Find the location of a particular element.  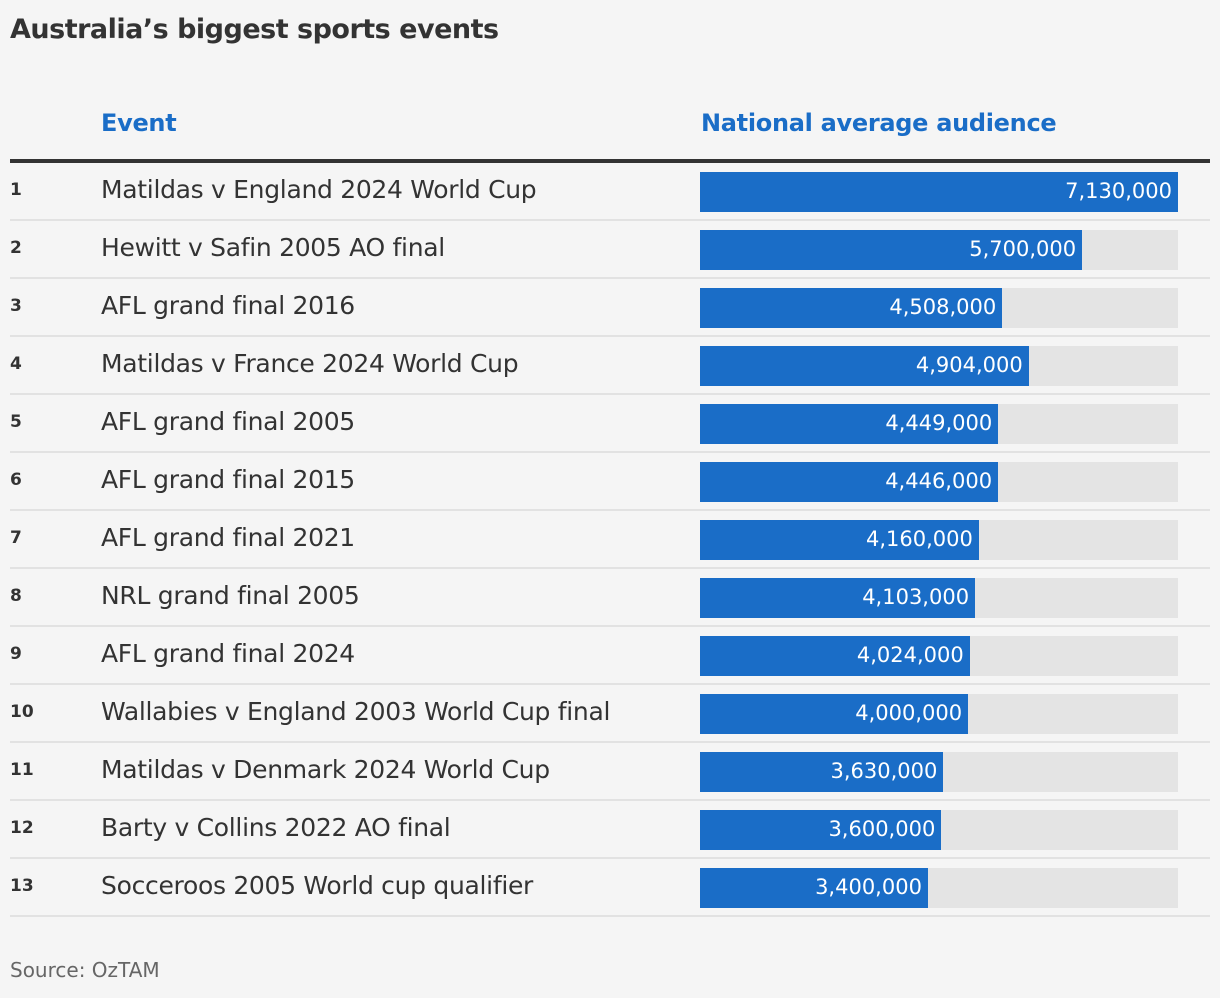

bar-track: 4,103,000 is located at coordinates (939, 598).